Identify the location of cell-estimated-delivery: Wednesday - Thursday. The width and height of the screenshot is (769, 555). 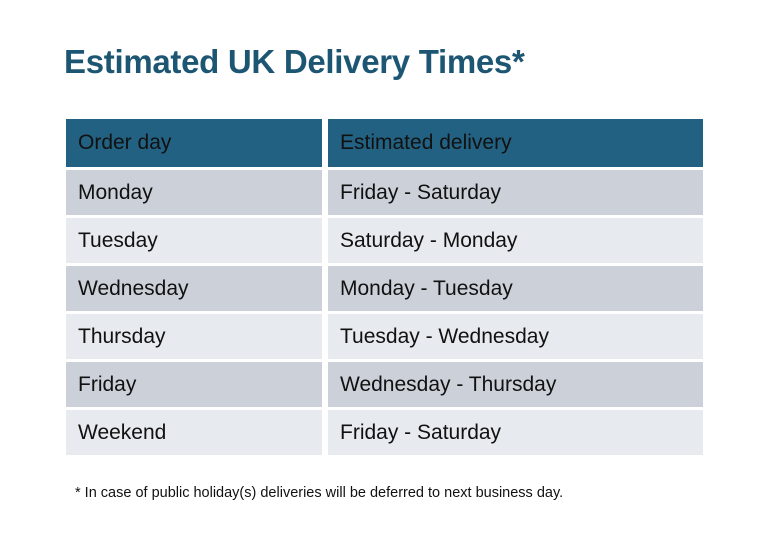
(515, 383).